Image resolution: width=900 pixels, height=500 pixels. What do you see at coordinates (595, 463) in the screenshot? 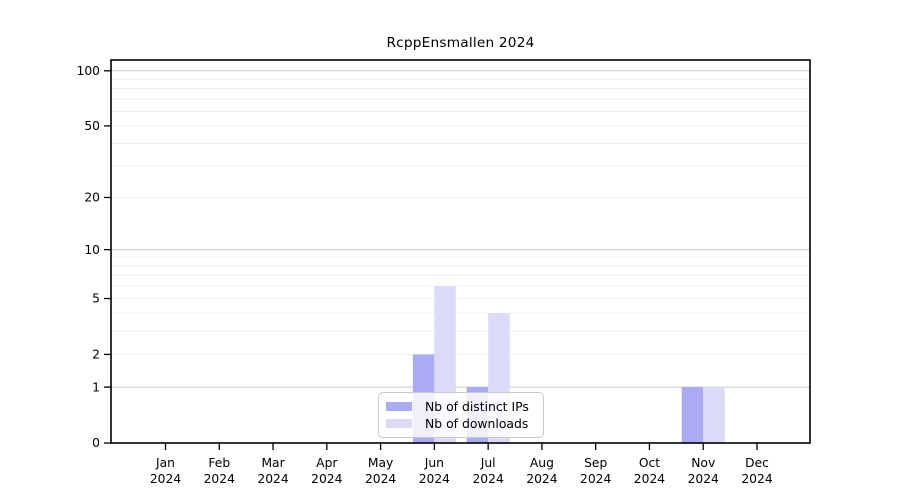
I see `x-tick-label-month: Sep` at bounding box center [595, 463].